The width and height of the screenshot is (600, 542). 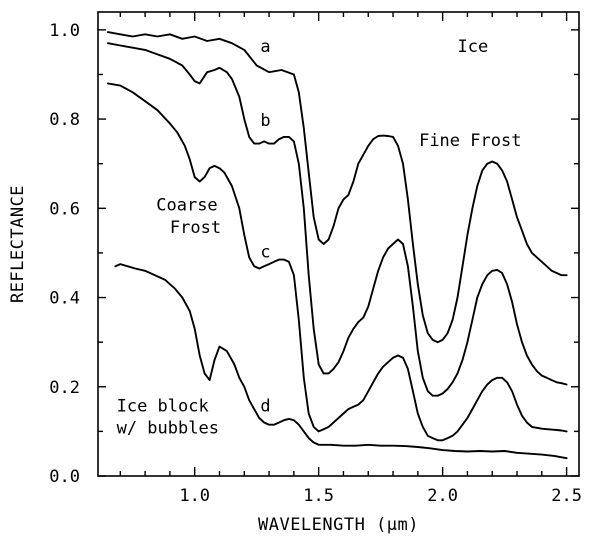 What do you see at coordinates (64, 299) in the screenshot?
I see `y-tick-label: 0.4` at bounding box center [64, 299].